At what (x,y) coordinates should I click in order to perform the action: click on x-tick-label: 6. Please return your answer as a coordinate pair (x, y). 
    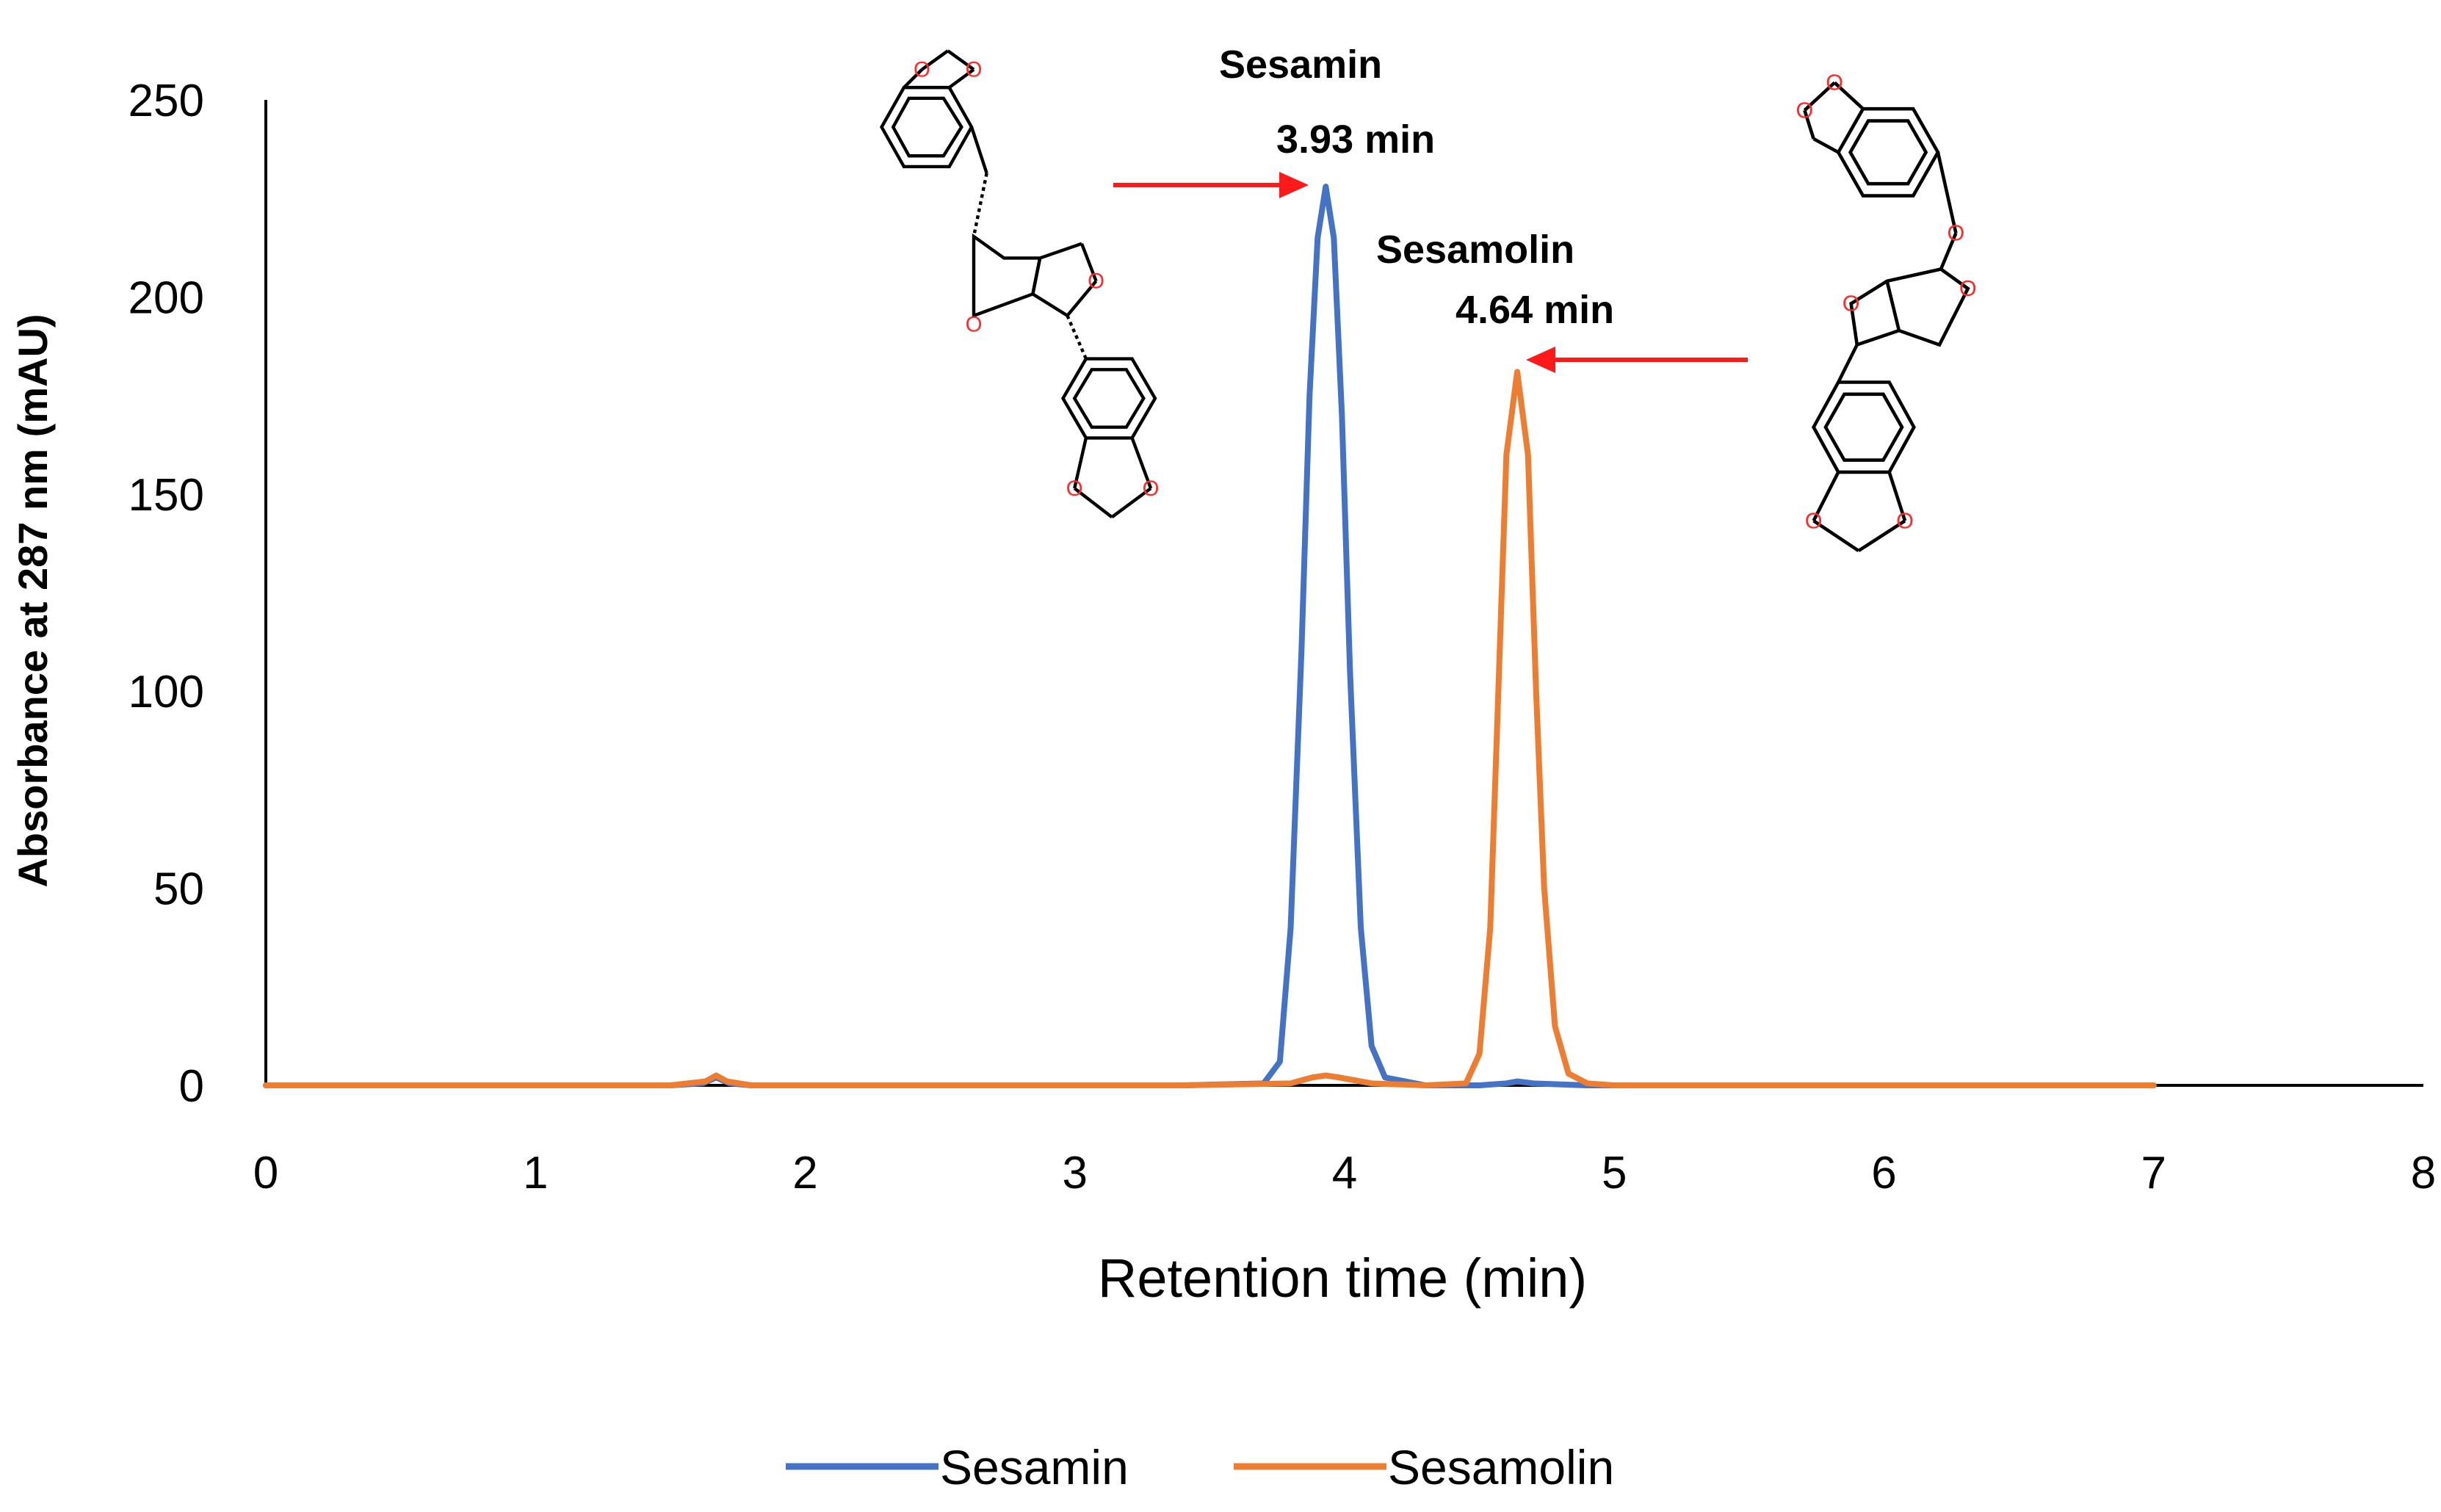
    Looking at the image, I should click on (1883, 1173).